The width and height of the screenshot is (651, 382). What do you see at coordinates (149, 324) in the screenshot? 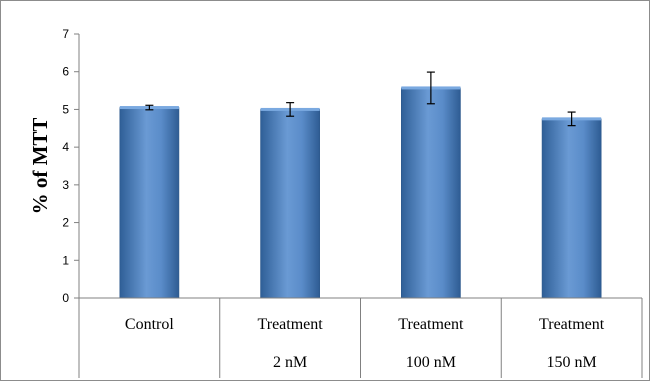
I see `x-tick-label: Control` at bounding box center [149, 324].